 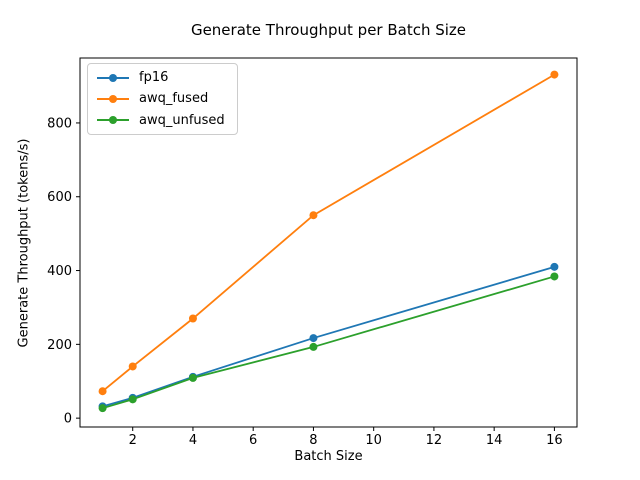 I want to click on legend-label: awq_fused, so click(x=174, y=99).